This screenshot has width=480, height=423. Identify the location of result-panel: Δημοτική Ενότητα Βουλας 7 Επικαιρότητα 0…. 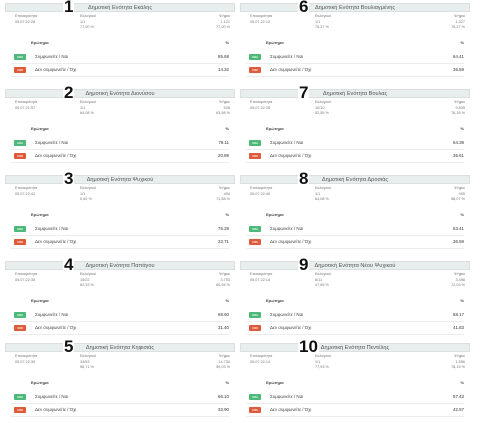
(355, 125).